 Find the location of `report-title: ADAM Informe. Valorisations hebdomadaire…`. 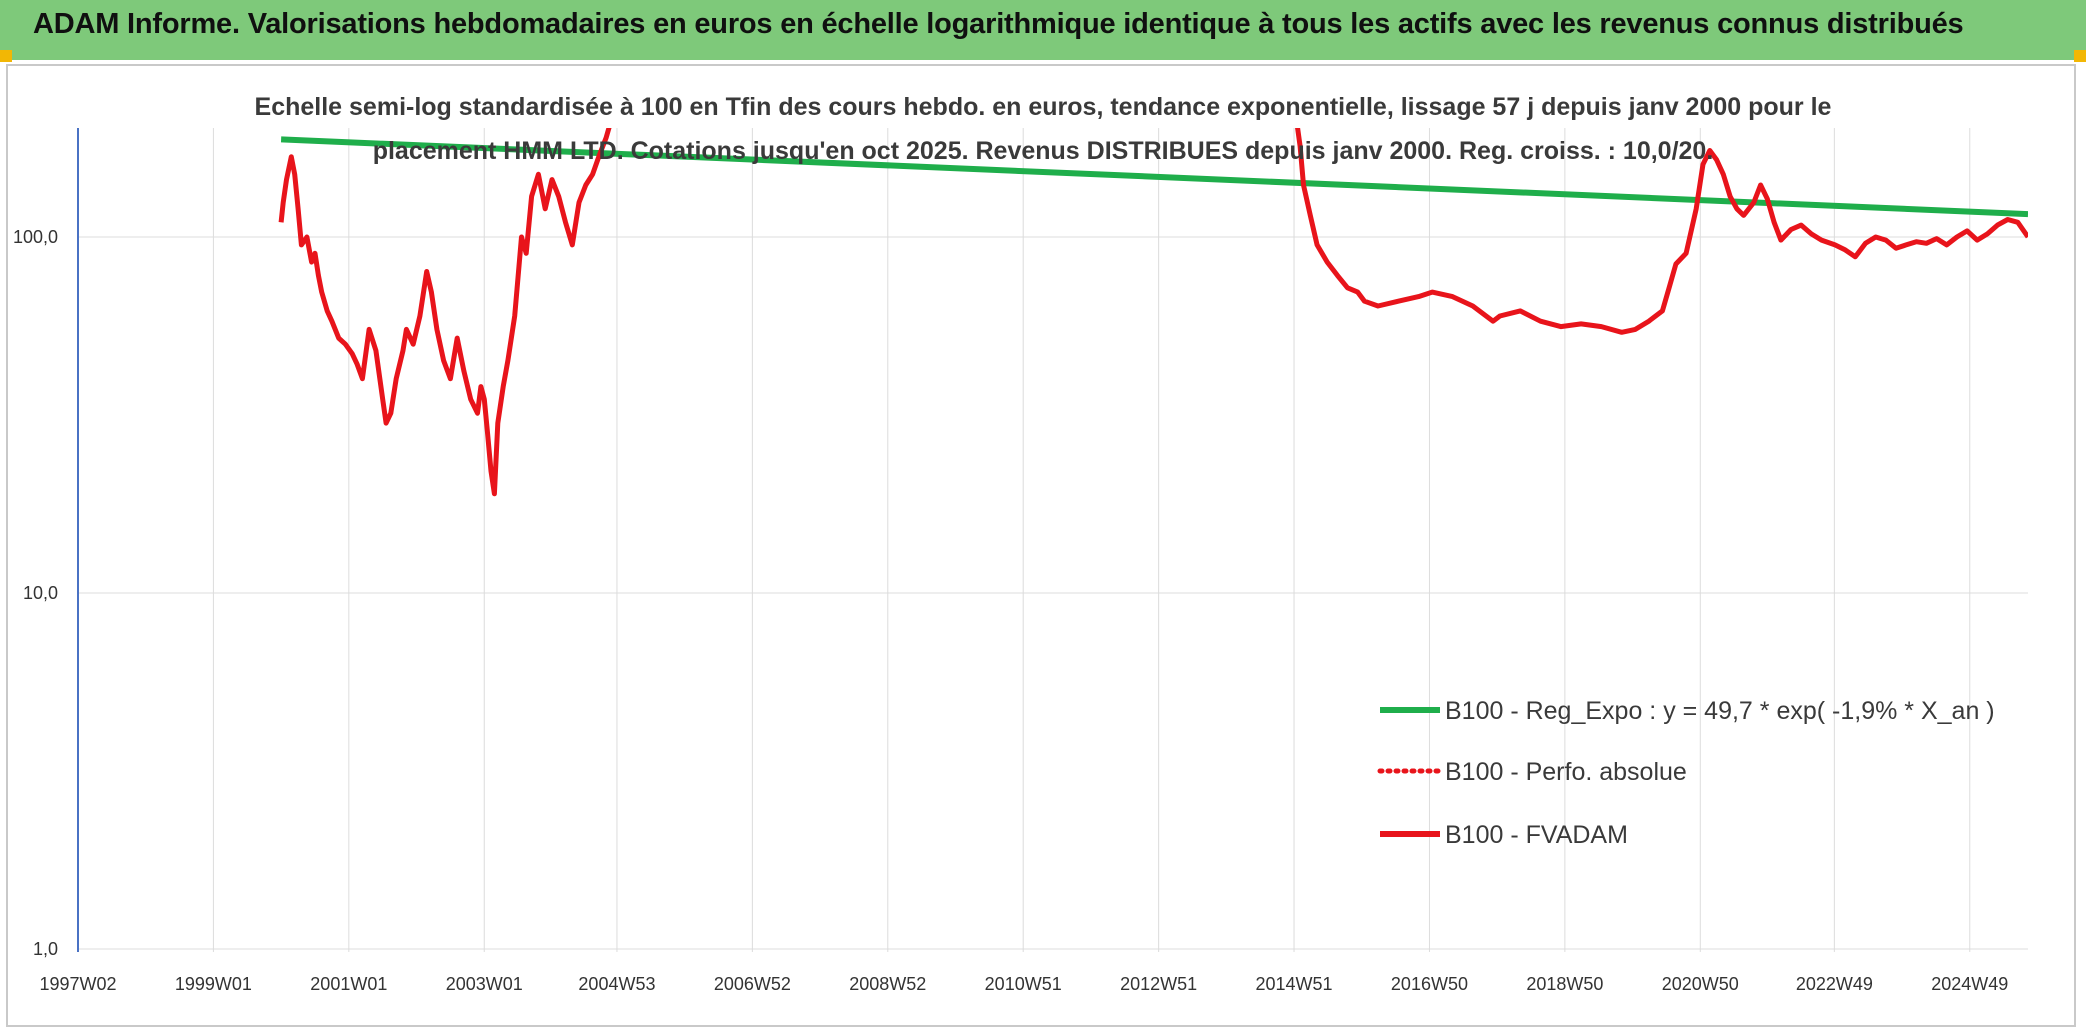

report-title: ADAM Informe. Valorisations hebdomadaire… is located at coordinates (998, 24).